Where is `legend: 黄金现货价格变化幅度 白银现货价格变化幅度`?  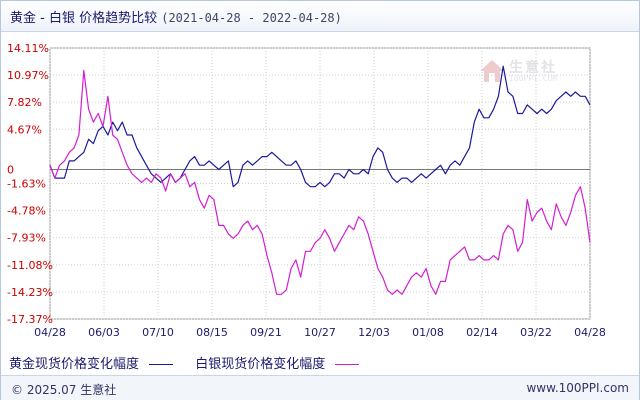
legend: 黄金现货价格变化幅度 白银现货价格变化幅度 is located at coordinates (193, 362).